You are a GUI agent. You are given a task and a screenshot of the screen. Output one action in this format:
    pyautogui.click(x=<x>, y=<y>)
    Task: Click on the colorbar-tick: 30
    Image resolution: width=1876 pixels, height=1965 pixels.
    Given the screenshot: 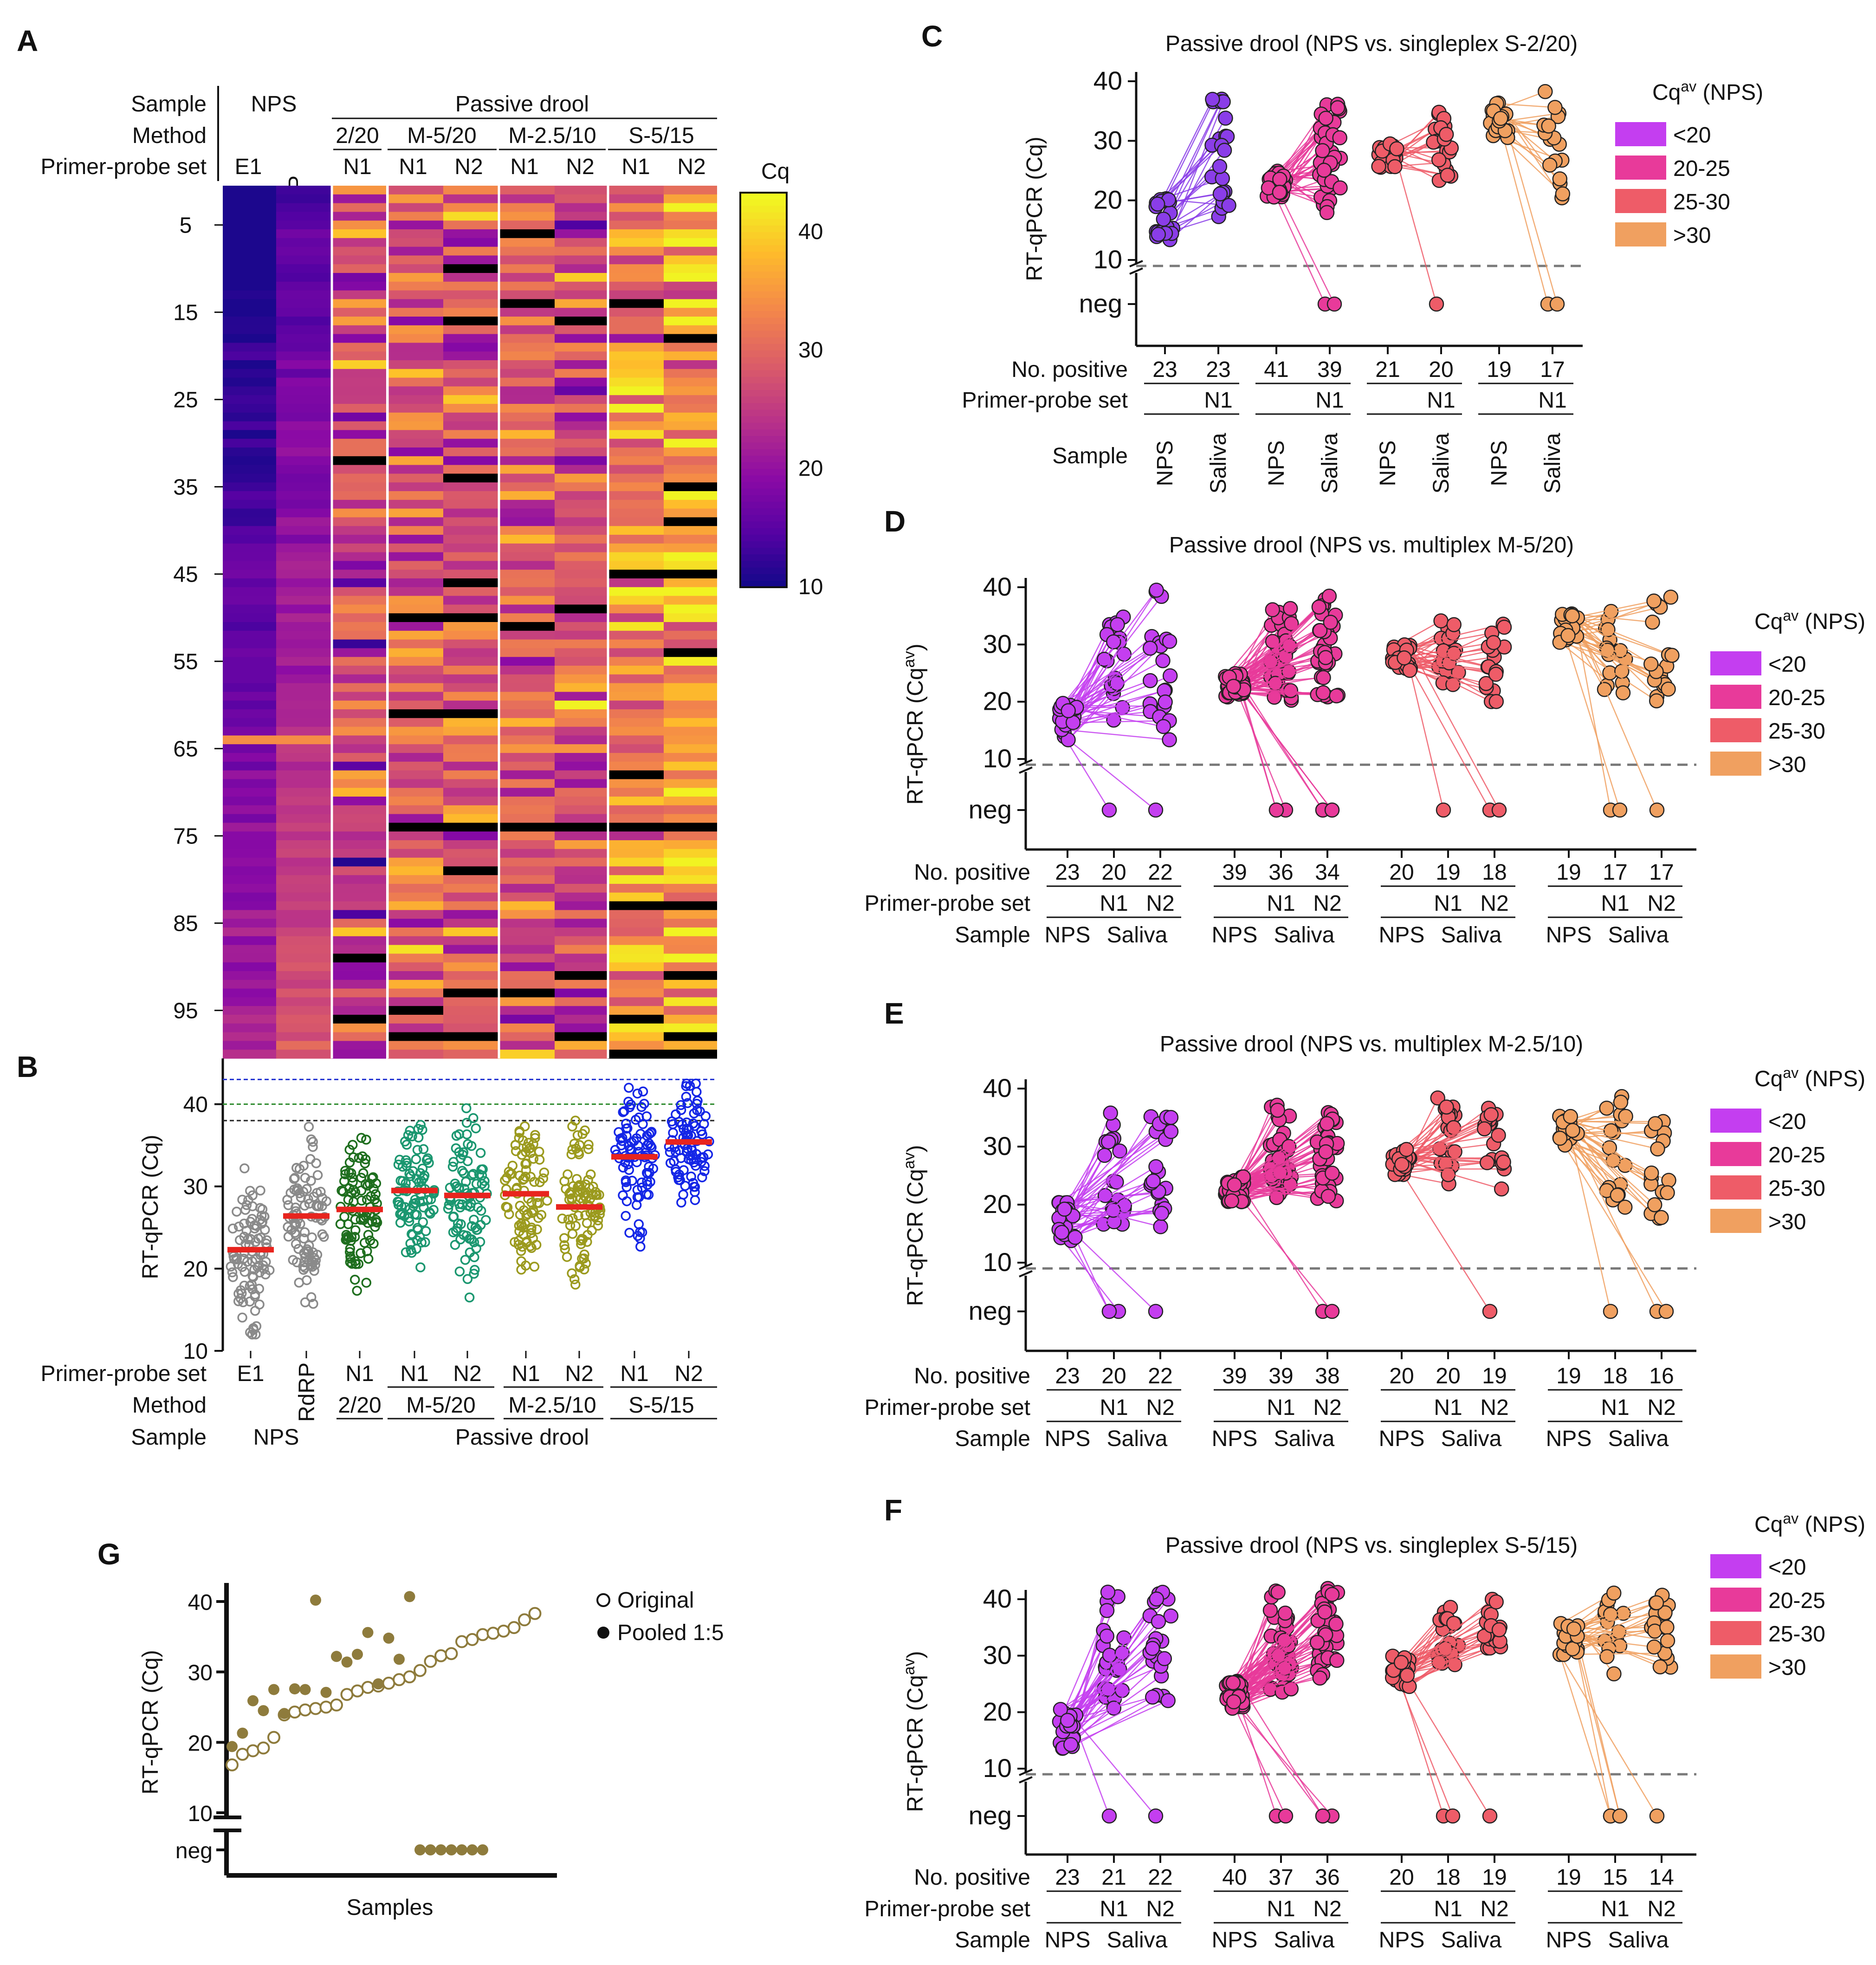 What is the action you would take?
    pyautogui.click(x=810, y=350)
    